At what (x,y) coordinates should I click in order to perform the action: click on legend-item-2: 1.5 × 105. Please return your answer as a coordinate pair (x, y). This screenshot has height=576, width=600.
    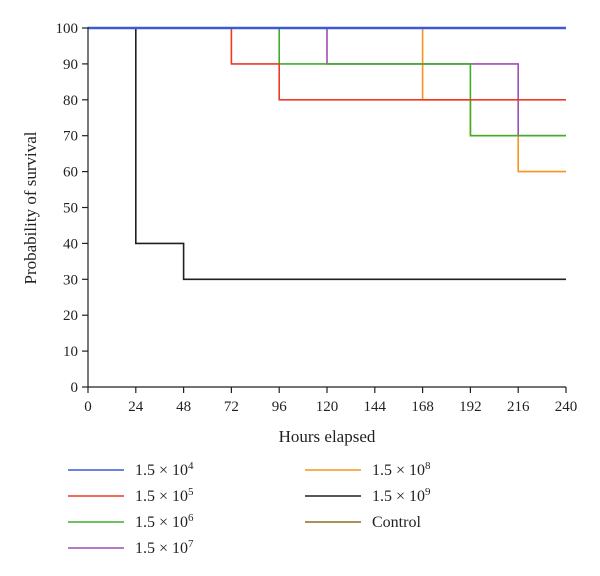
    Looking at the image, I should click on (131, 495).